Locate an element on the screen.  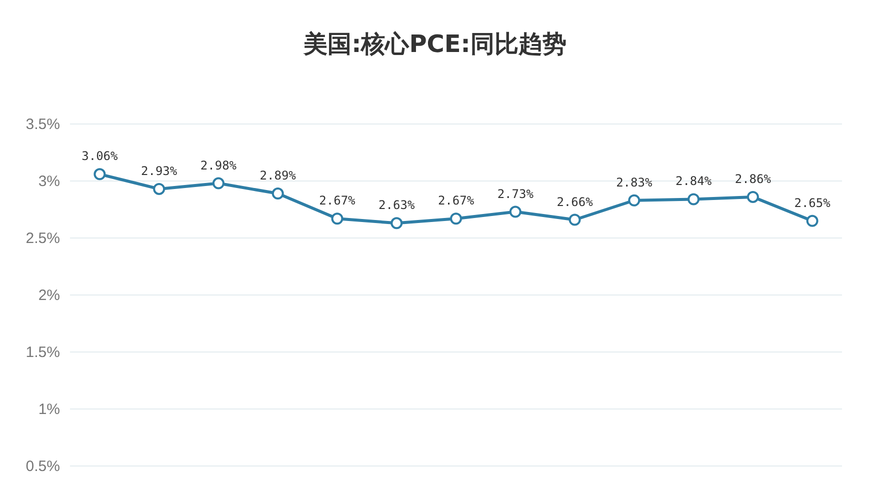
y-tick-label: 0.5% is located at coordinates (43, 466).